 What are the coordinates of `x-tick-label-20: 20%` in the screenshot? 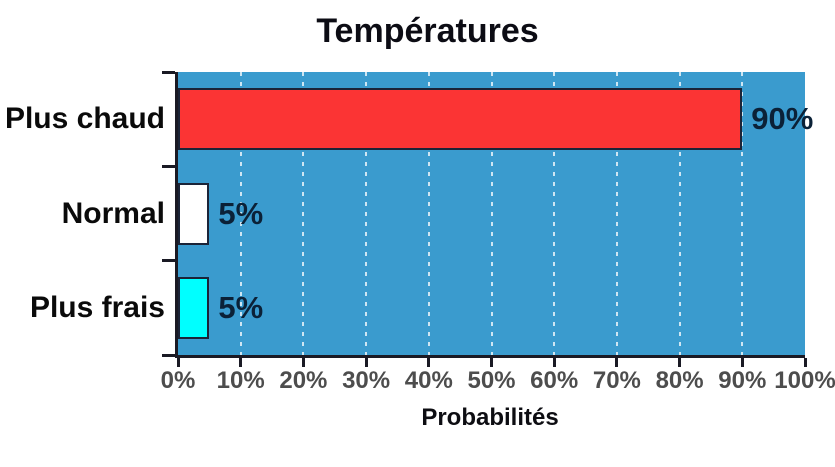 It's located at (303, 380).